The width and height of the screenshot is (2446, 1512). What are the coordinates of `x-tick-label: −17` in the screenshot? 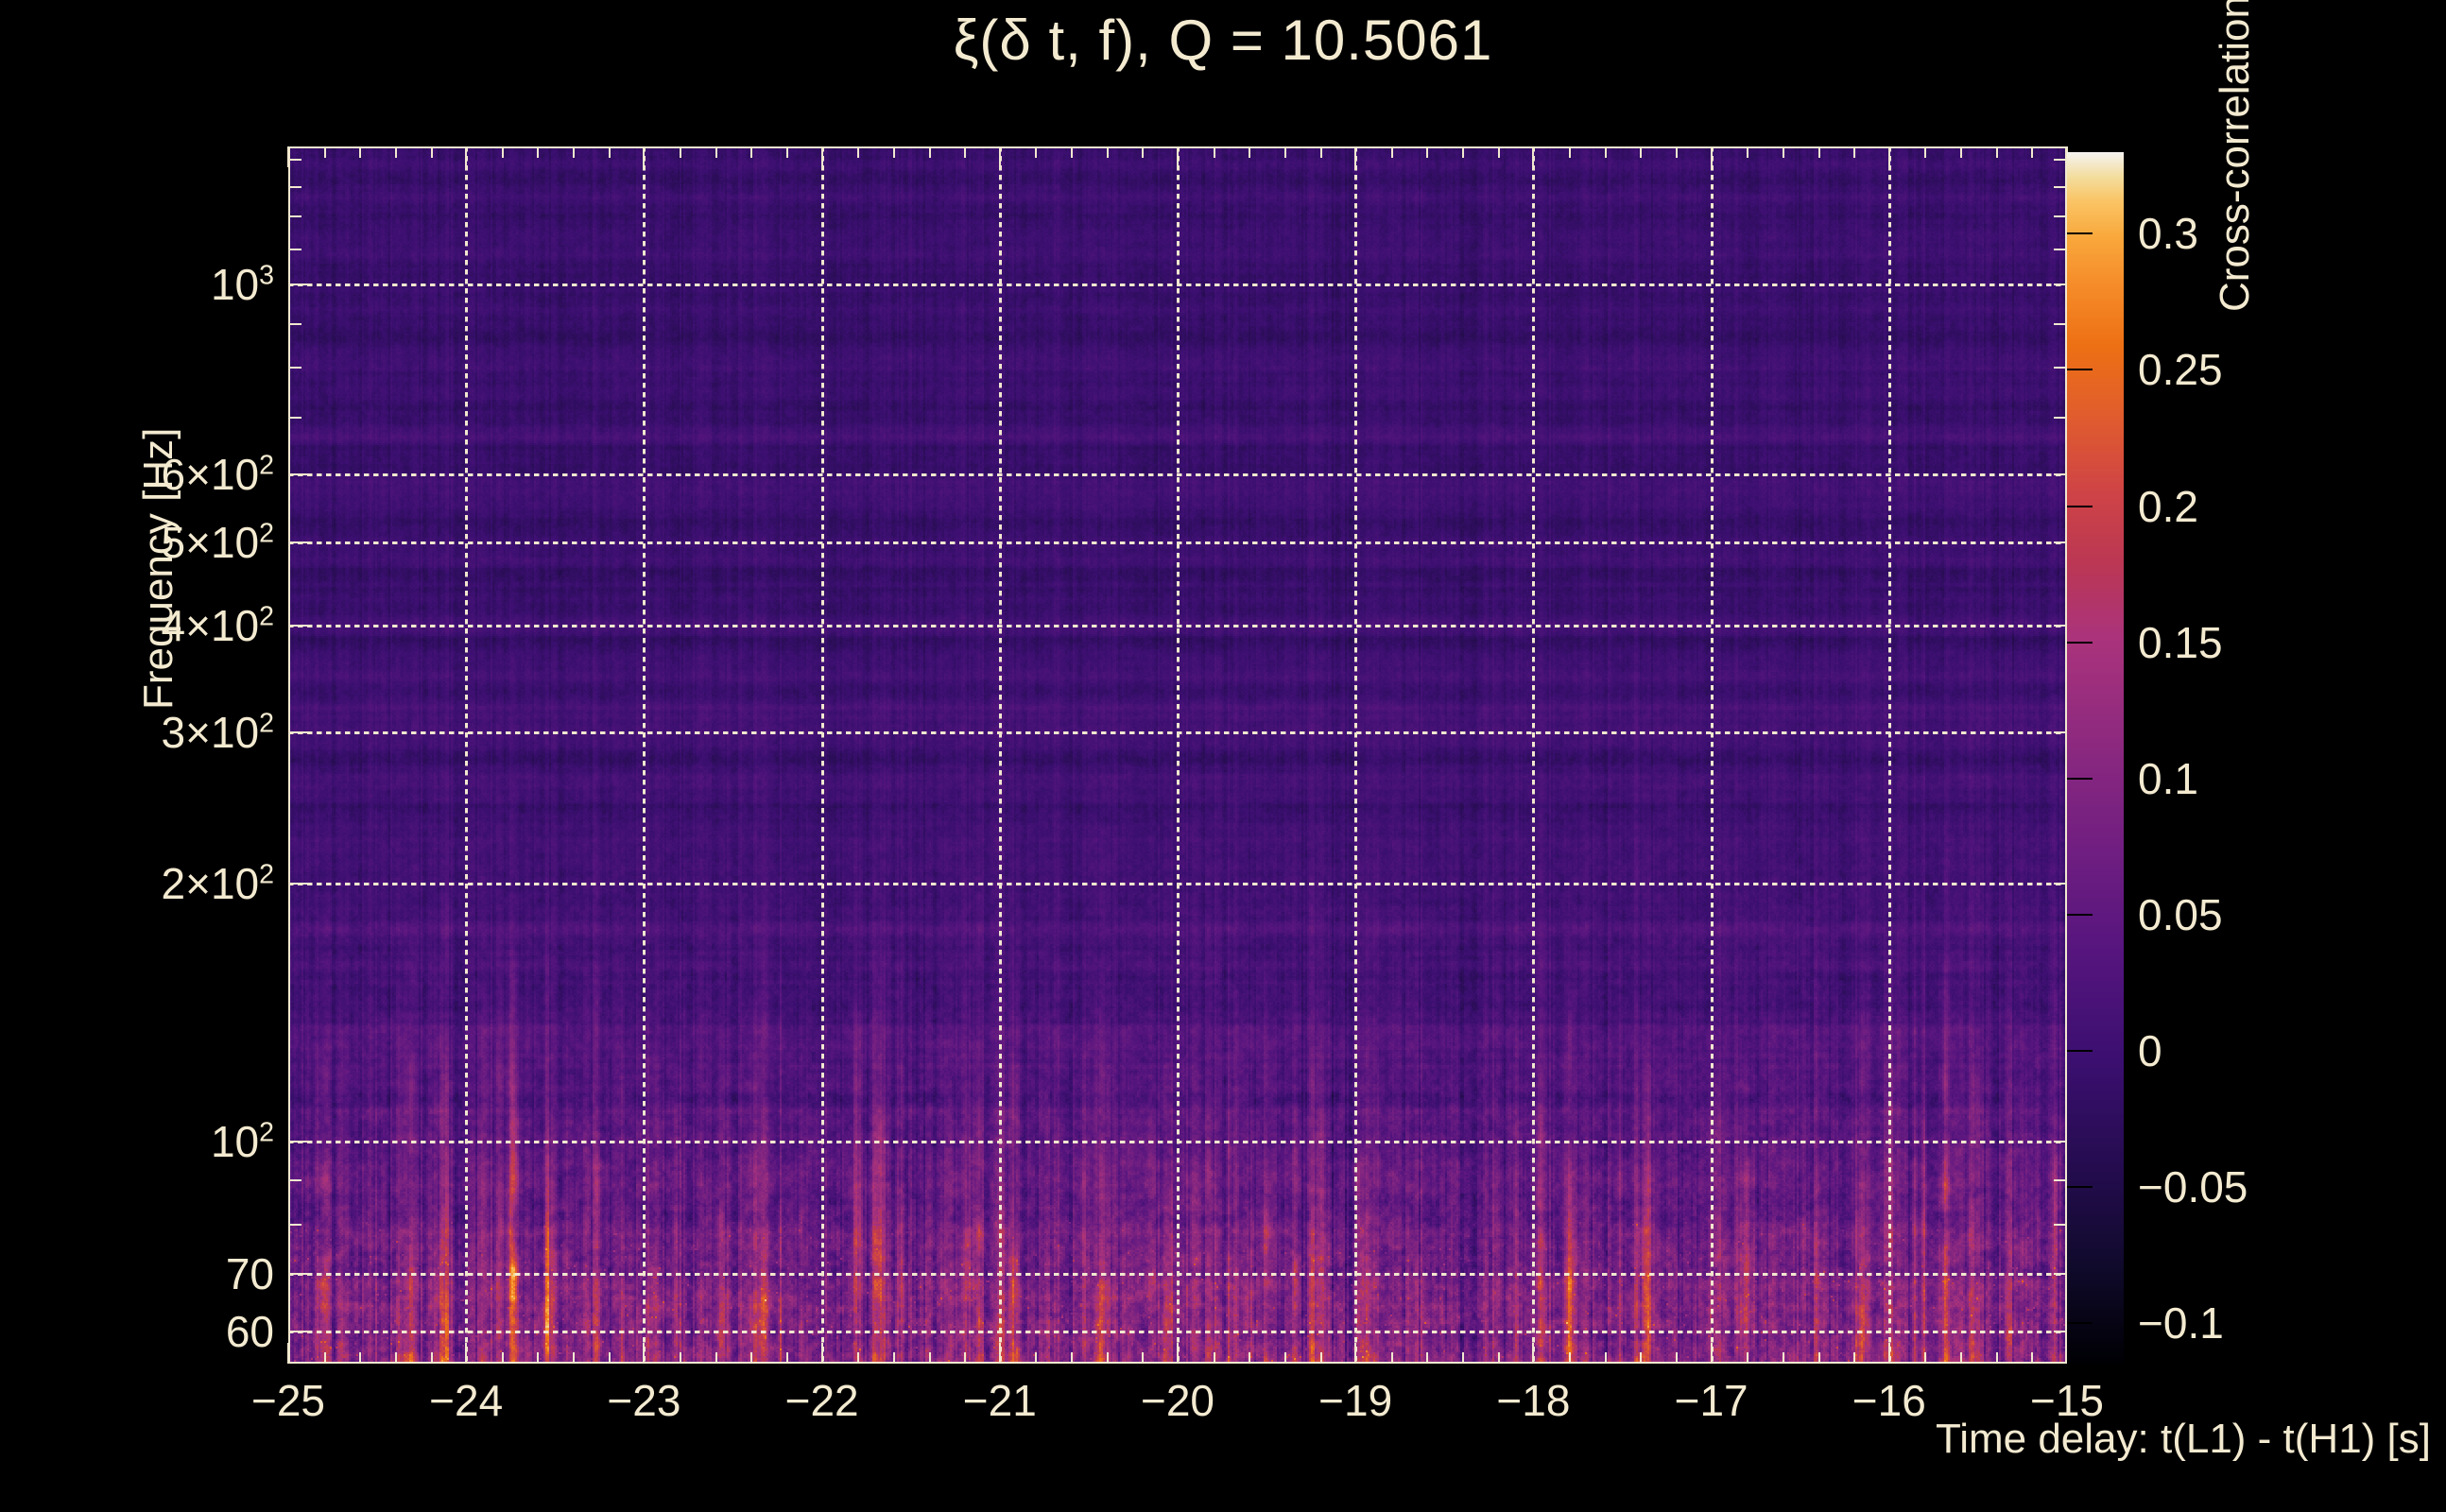 It's located at (1711, 1400).